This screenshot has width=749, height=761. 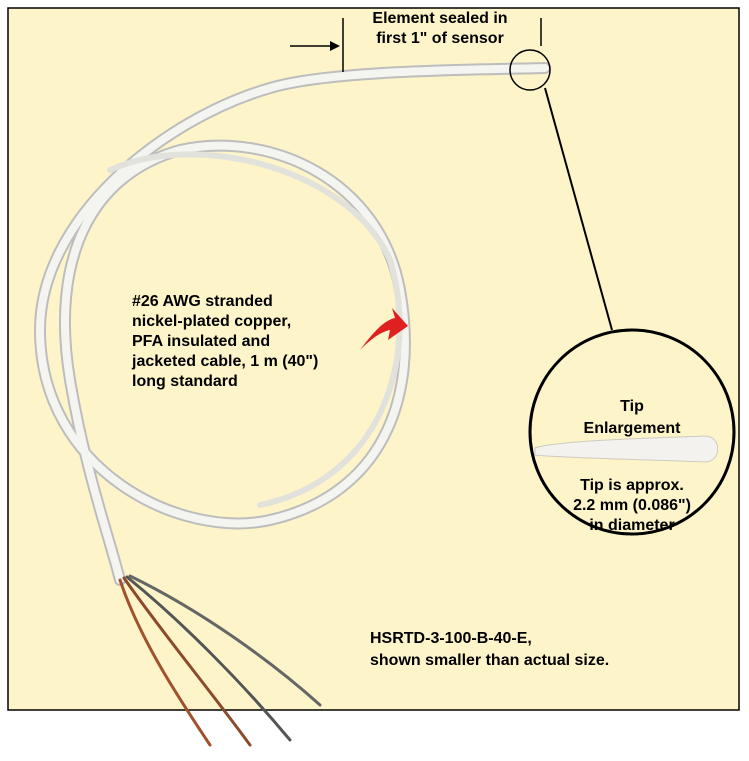 I want to click on tip-title: Enlargement, so click(x=633, y=428).